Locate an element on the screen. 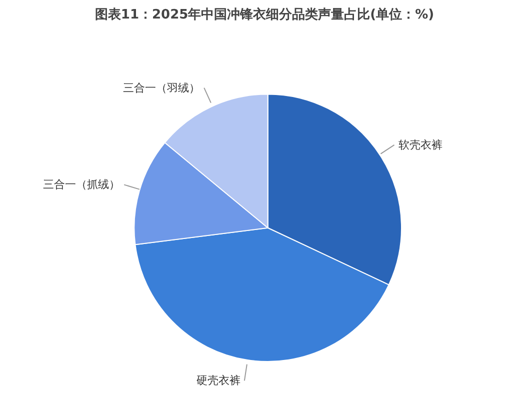 Image resolution: width=528 pixels, height=407 pixels. chart-title: 图表11：2025年中国冲锋衣细分品类声量占比(单位：%) is located at coordinates (264, 14).